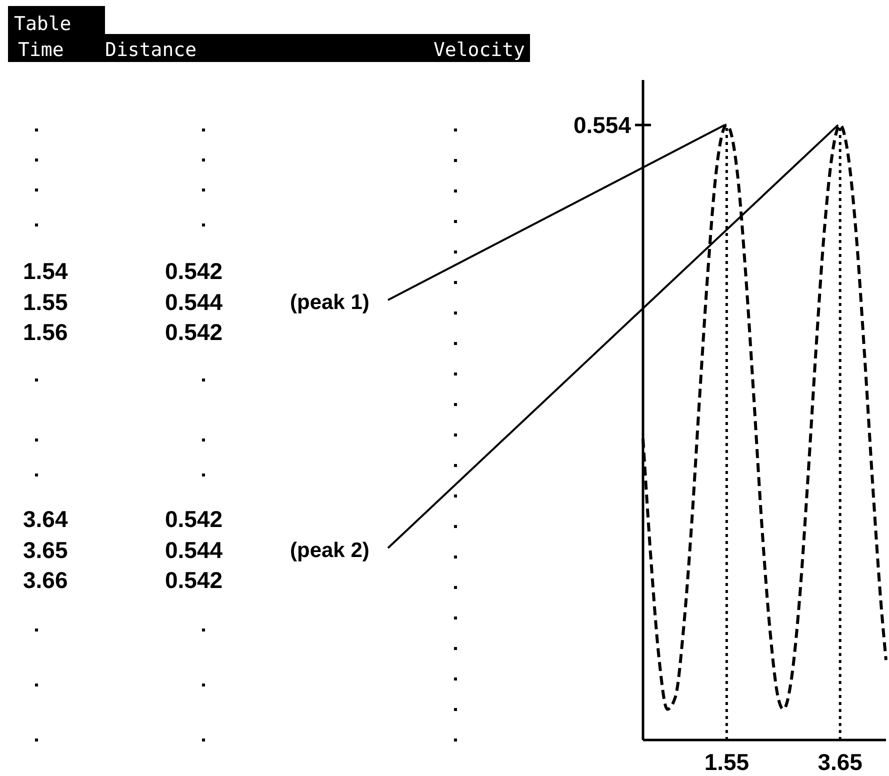  What do you see at coordinates (45, 302) in the screenshot?
I see `text: 1.55` at bounding box center [45, 302].